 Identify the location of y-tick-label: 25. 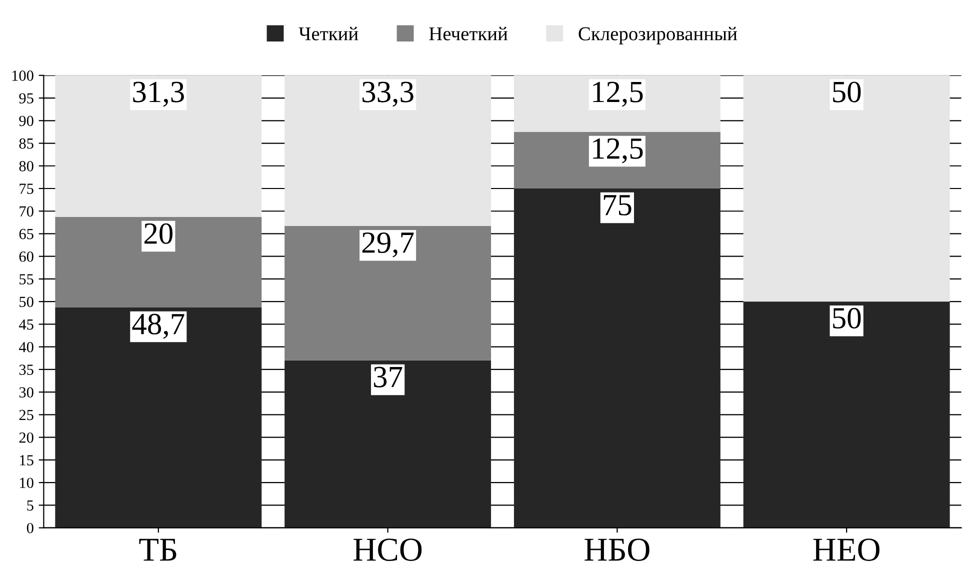
(26, 415).